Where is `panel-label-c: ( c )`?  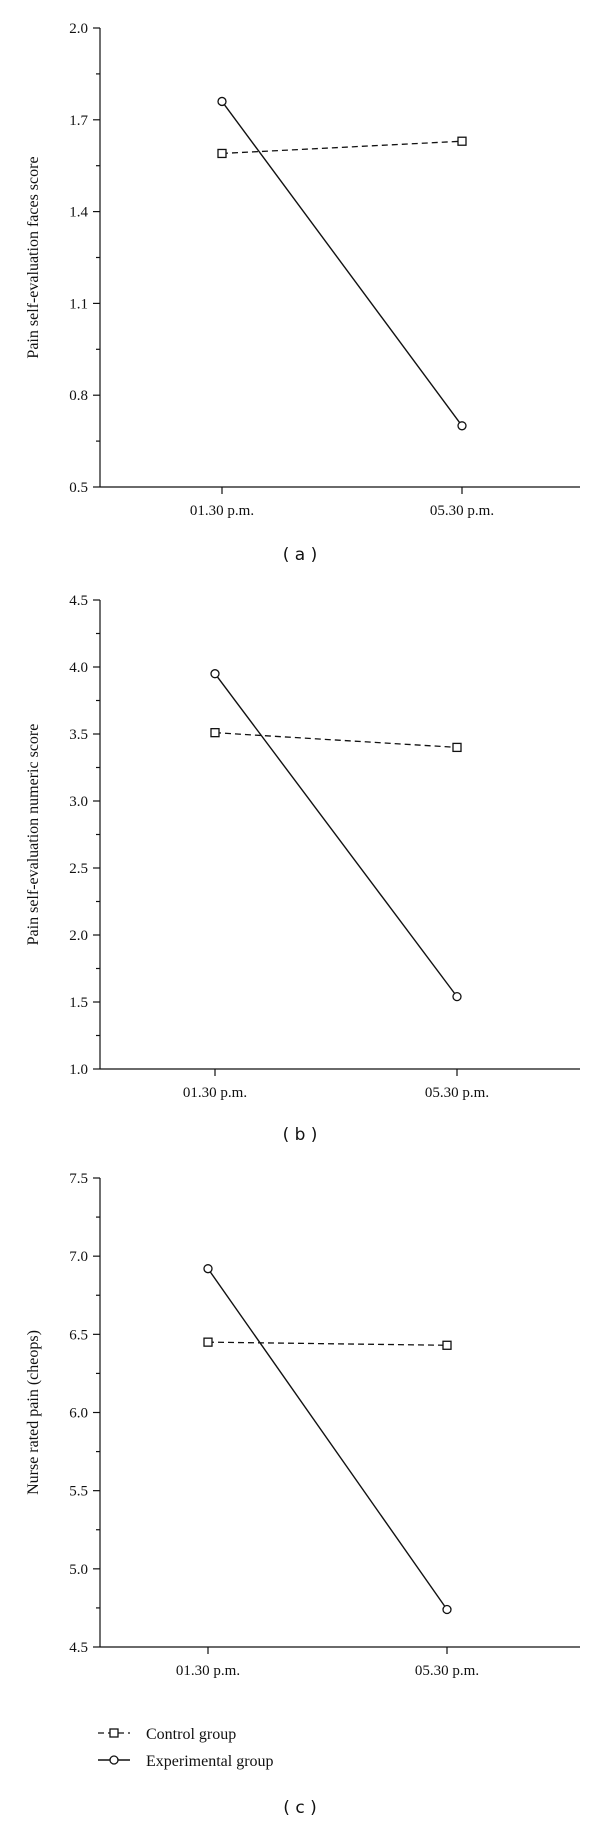 panel-label-c: ( c ) is located at coordinates (299, 1808).